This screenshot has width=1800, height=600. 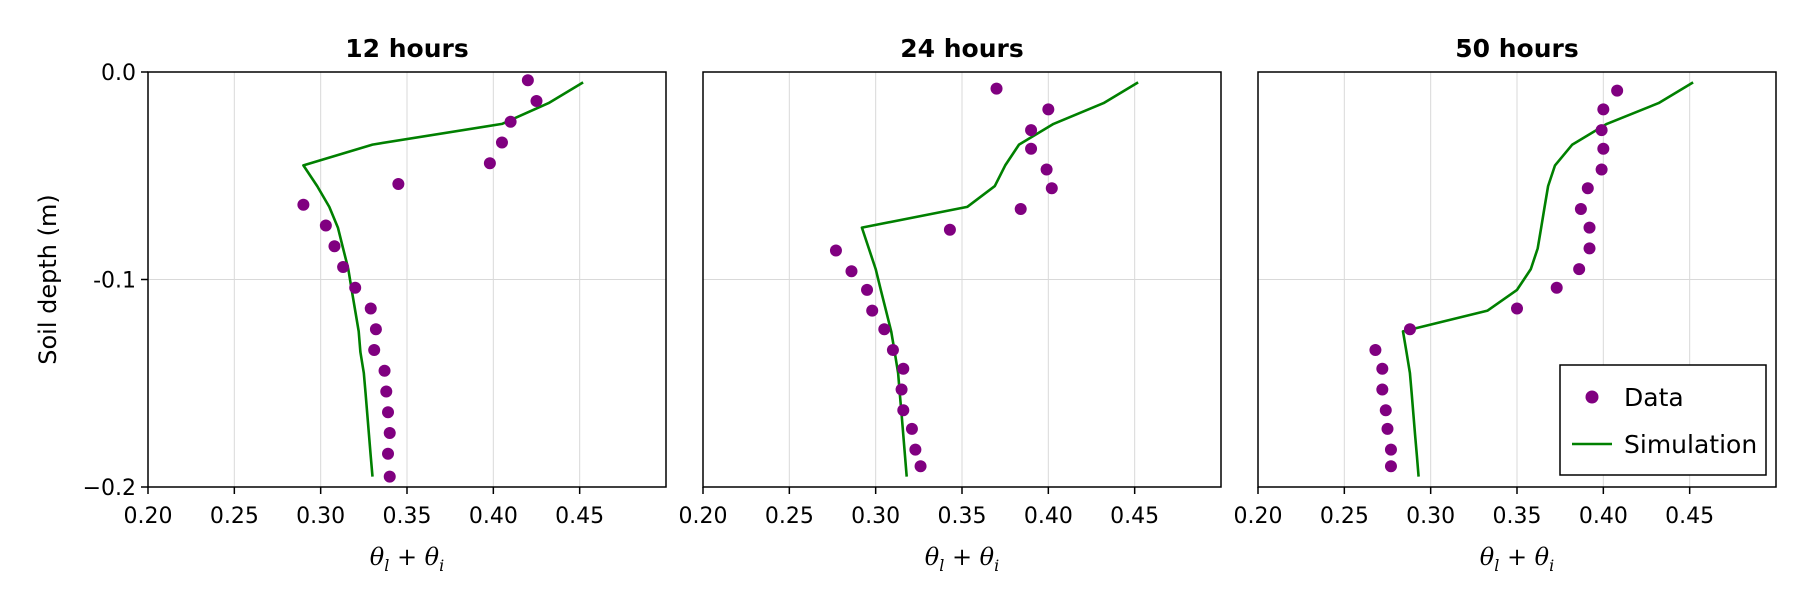 I want to click on y-tick-label: 0.0, so click(x=118, y=73).